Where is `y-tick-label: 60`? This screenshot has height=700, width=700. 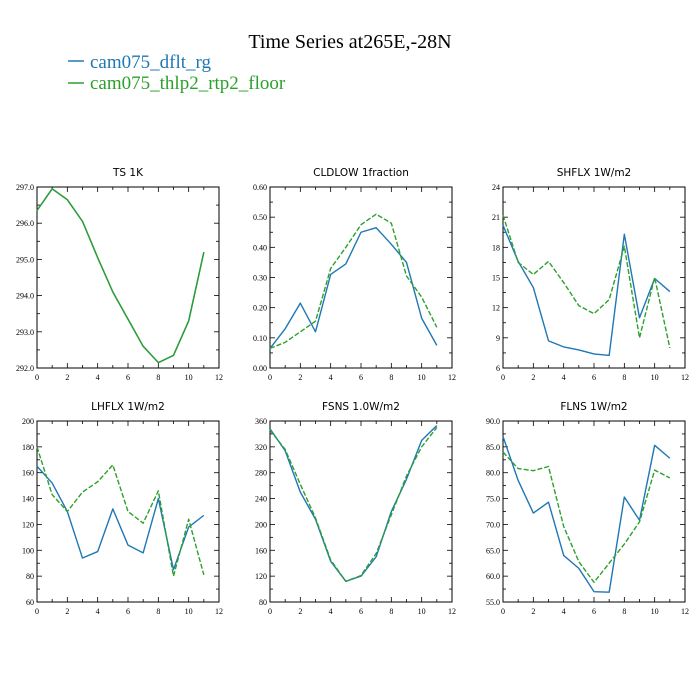
y-tick-label: 60 is located at coordinates (30, 602).